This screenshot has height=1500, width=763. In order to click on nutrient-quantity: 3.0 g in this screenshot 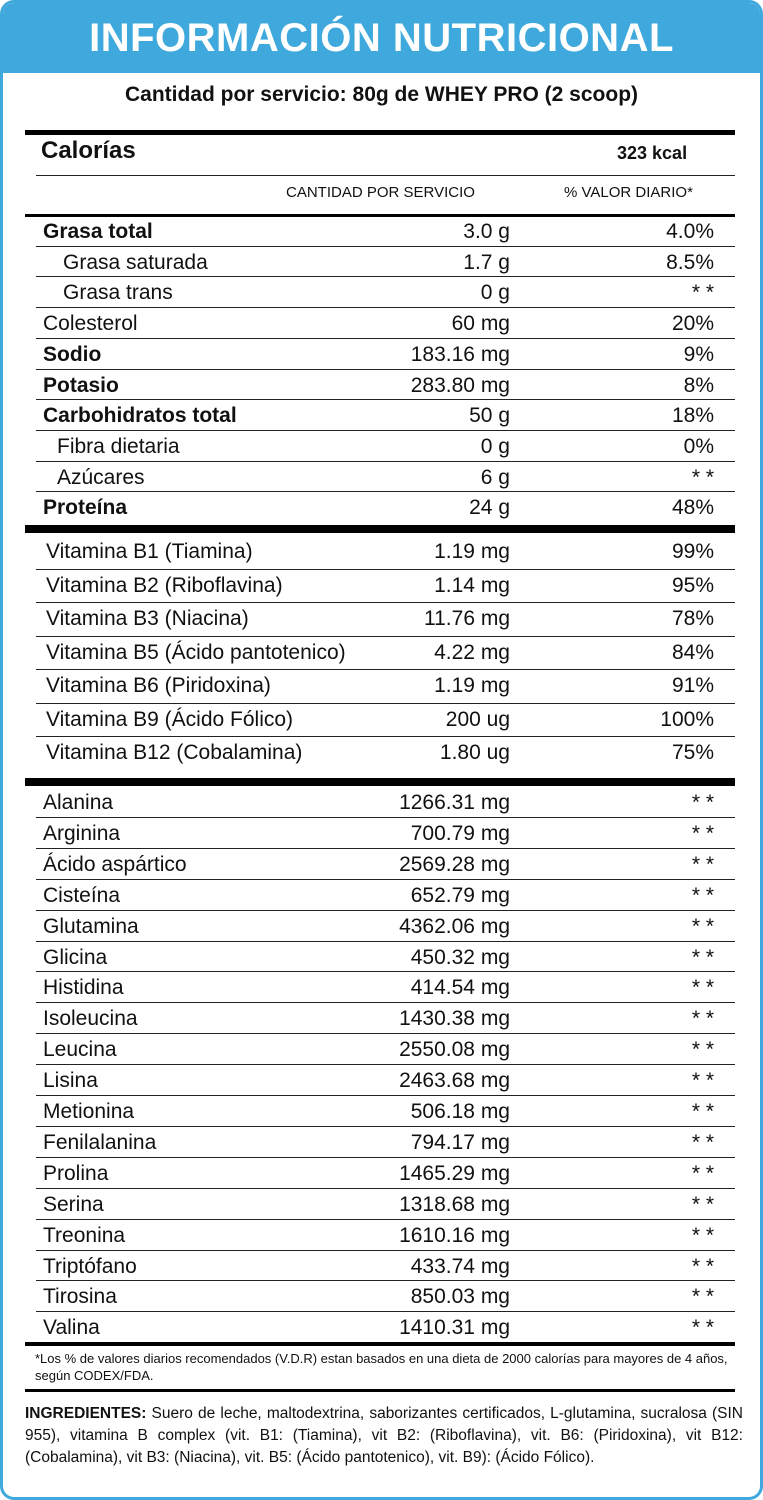, I will do `click(486, 231)`.